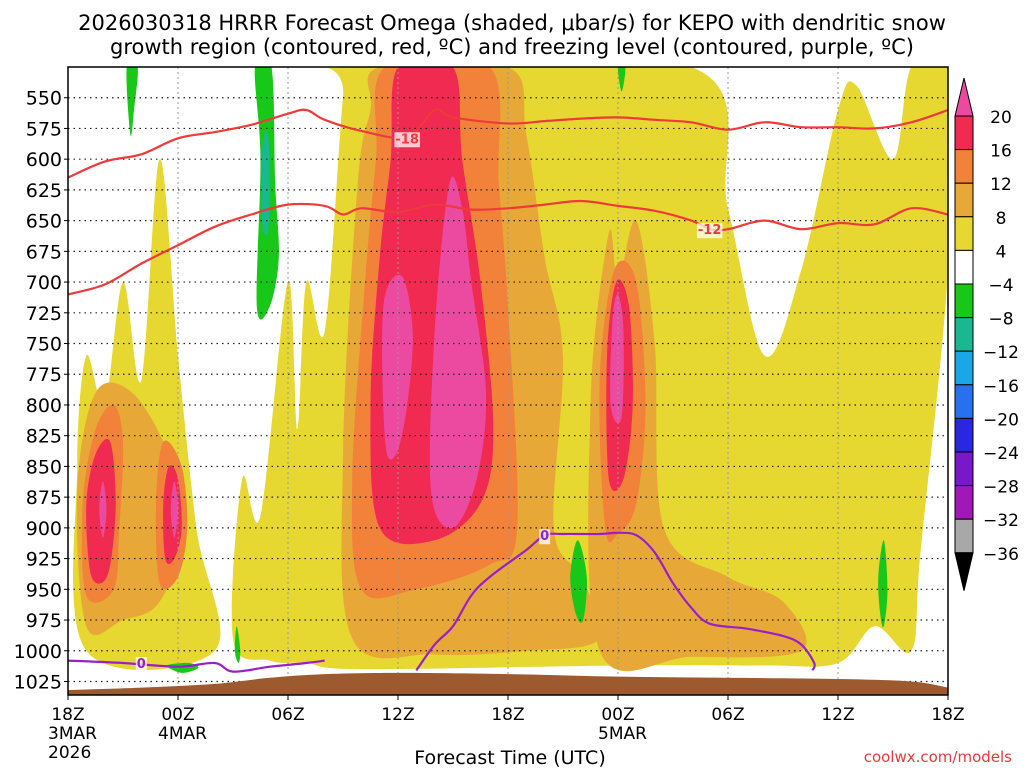 Image resolution: width=1024 pixels, height=772 pixels. What do you see at coordinates (44, 345) in the screenshot?
I see `y-tick-label-750: 750` at bounding box center [44, 345].